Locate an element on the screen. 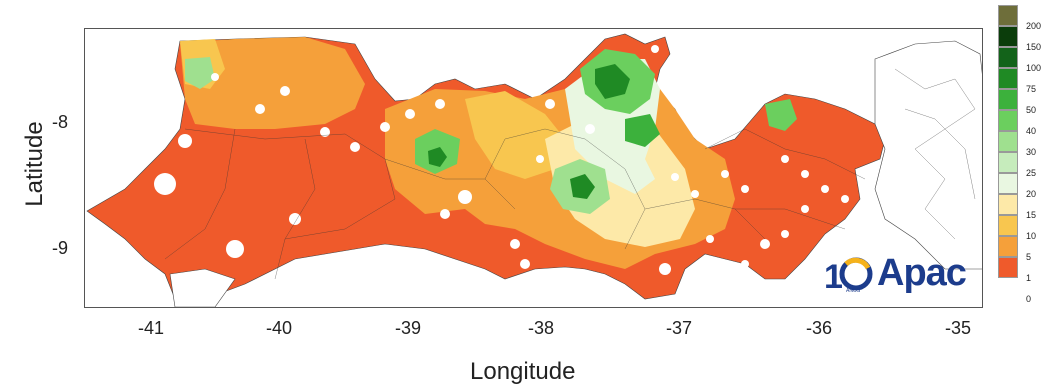 This screenshot has width=1042, height=389. region-south-no-data is located at coordinates (202, 287).